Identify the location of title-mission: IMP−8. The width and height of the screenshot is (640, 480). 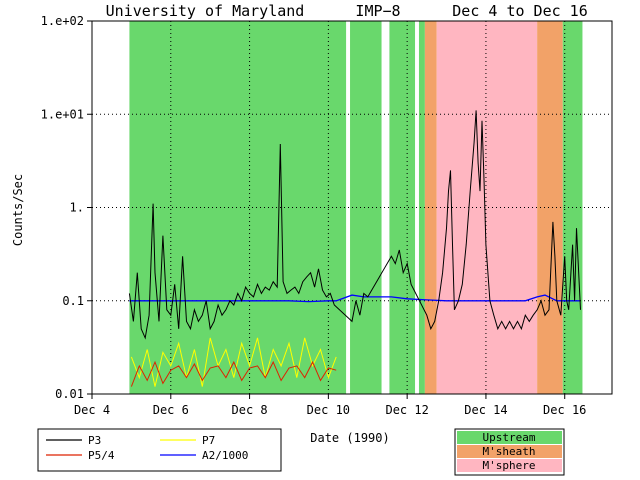
(377, 11).